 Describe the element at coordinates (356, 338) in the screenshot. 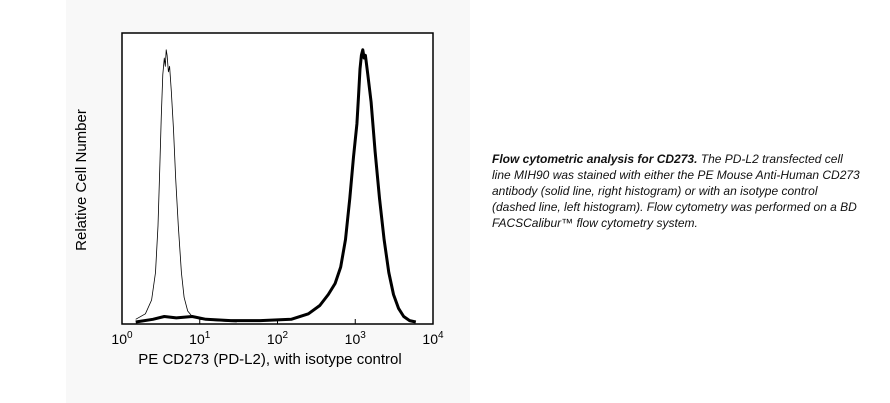

I see `x-tick-label: 10³` at that location.